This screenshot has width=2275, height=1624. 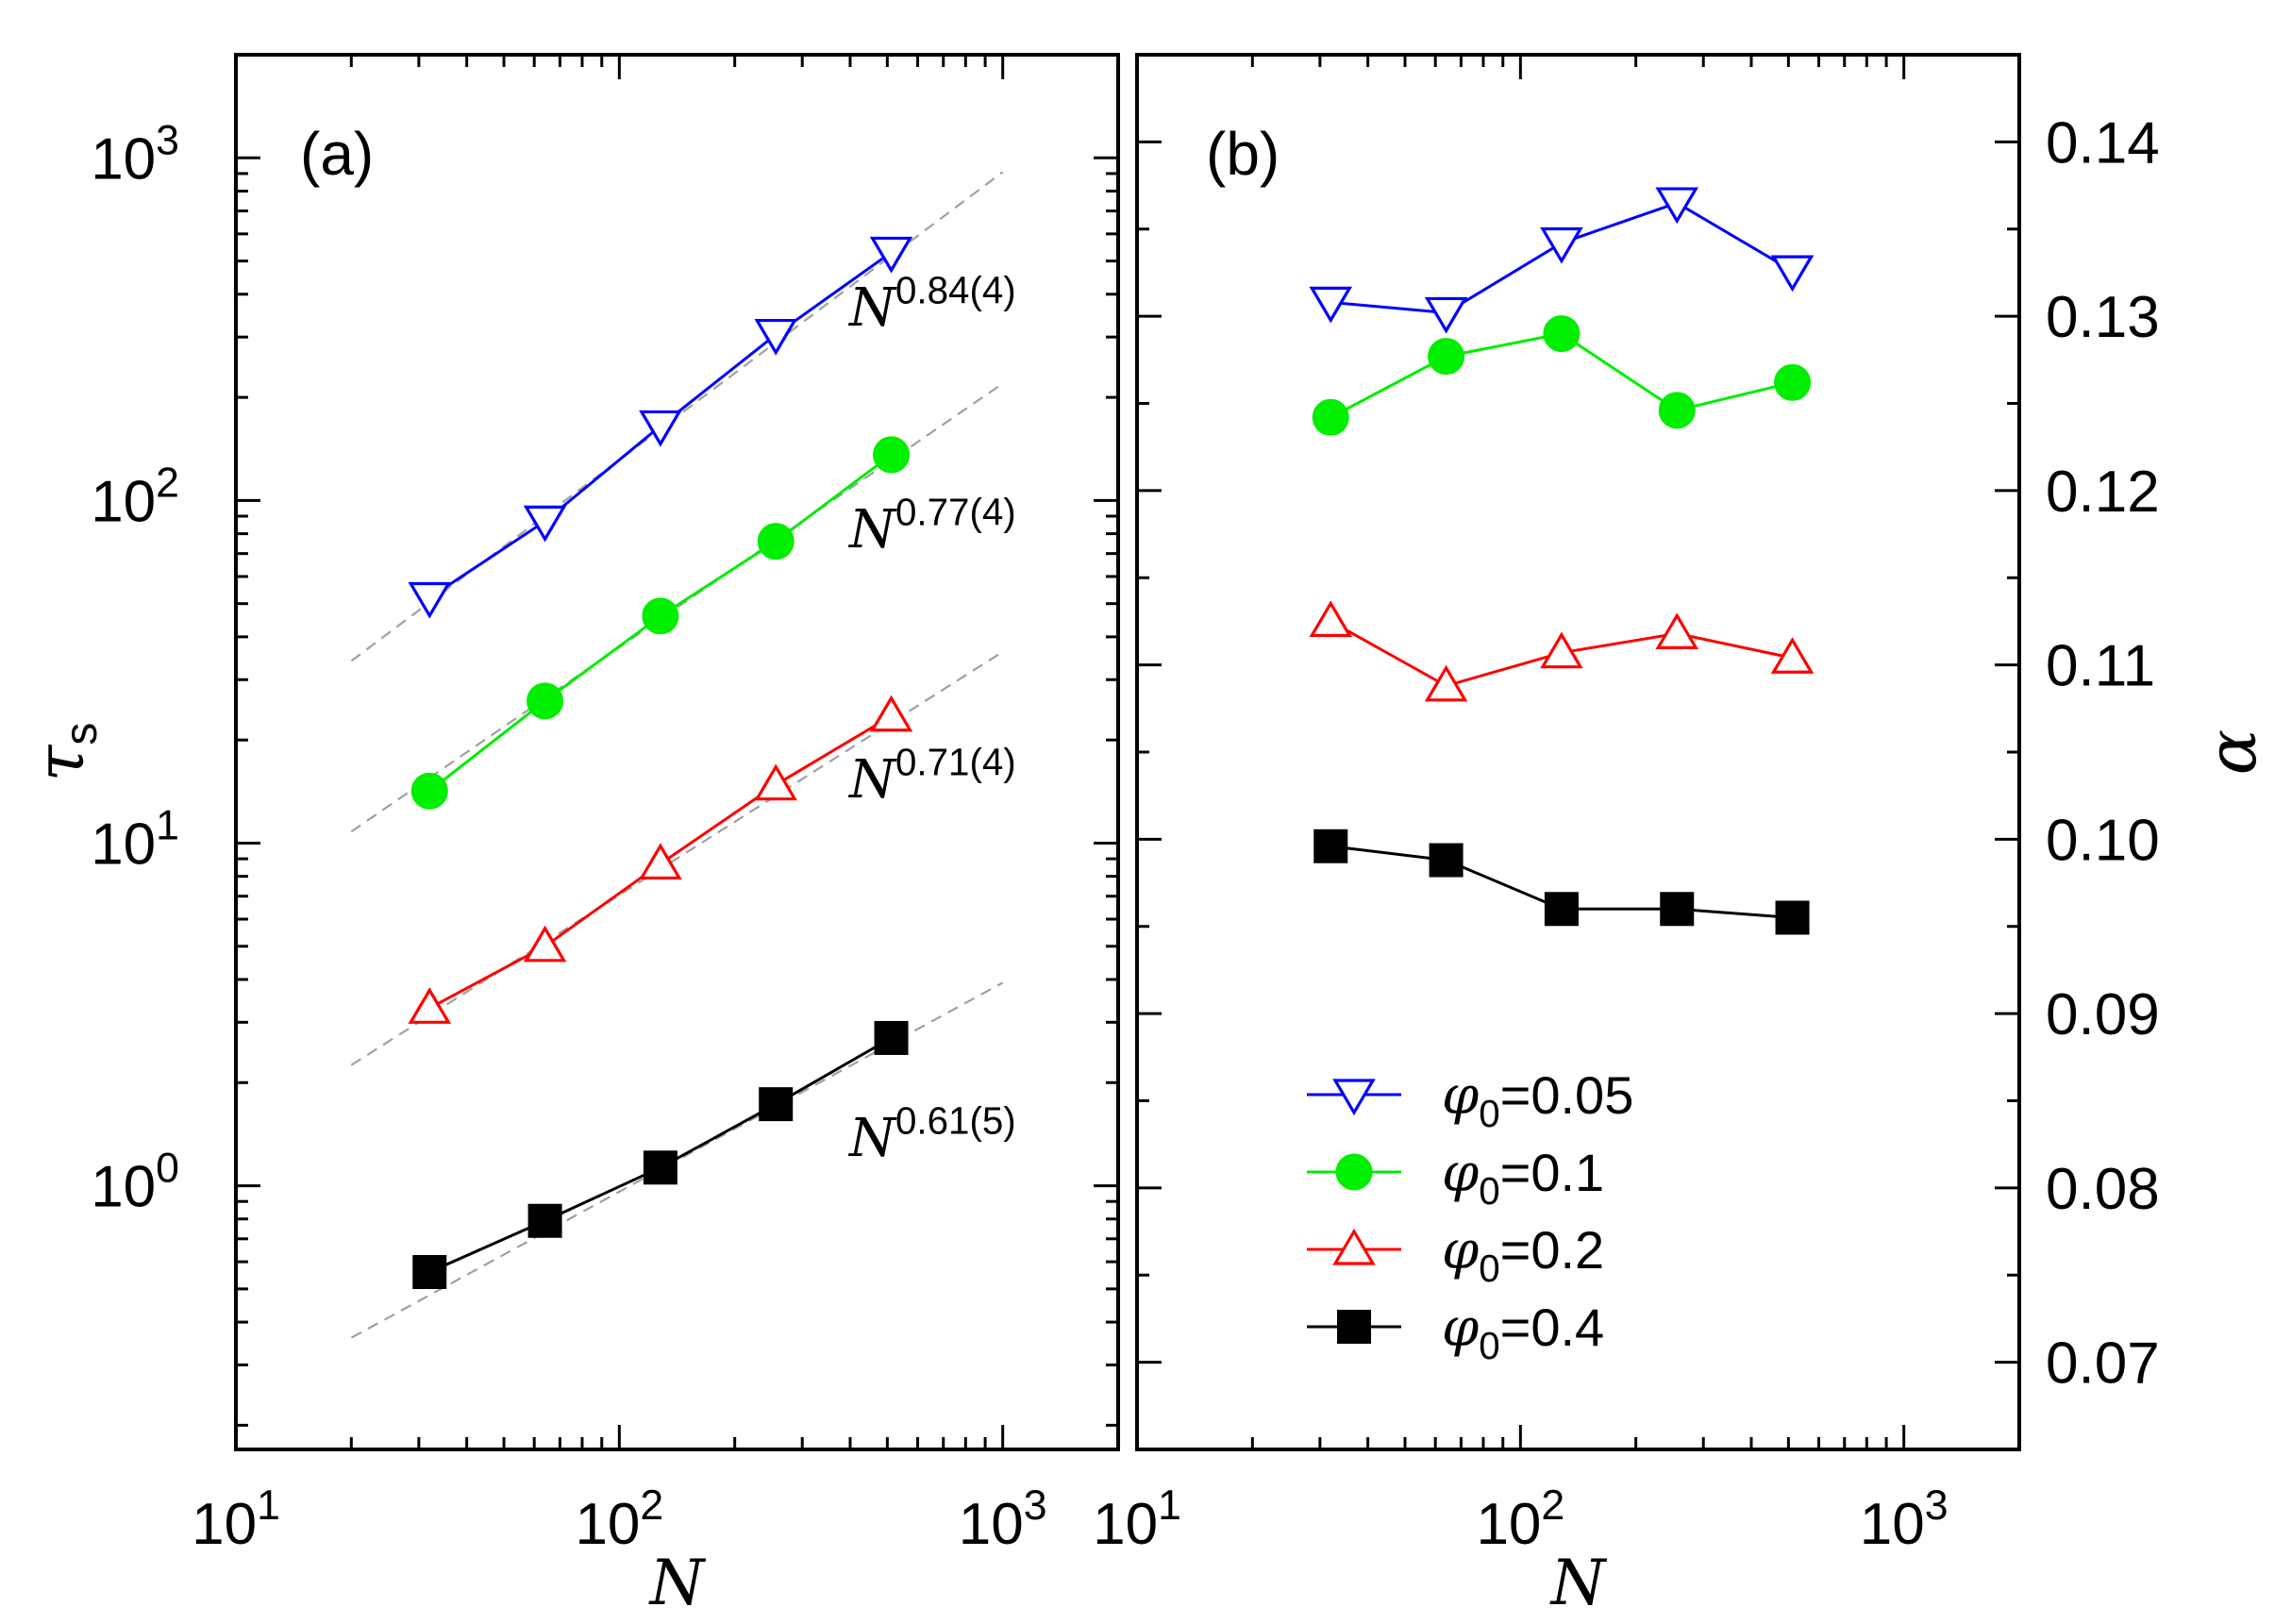 What do you see at coordinates (931, 525) in the screenshot?
I see `fit-annotation: N0.77(4)` at bounding box center [931, 525].